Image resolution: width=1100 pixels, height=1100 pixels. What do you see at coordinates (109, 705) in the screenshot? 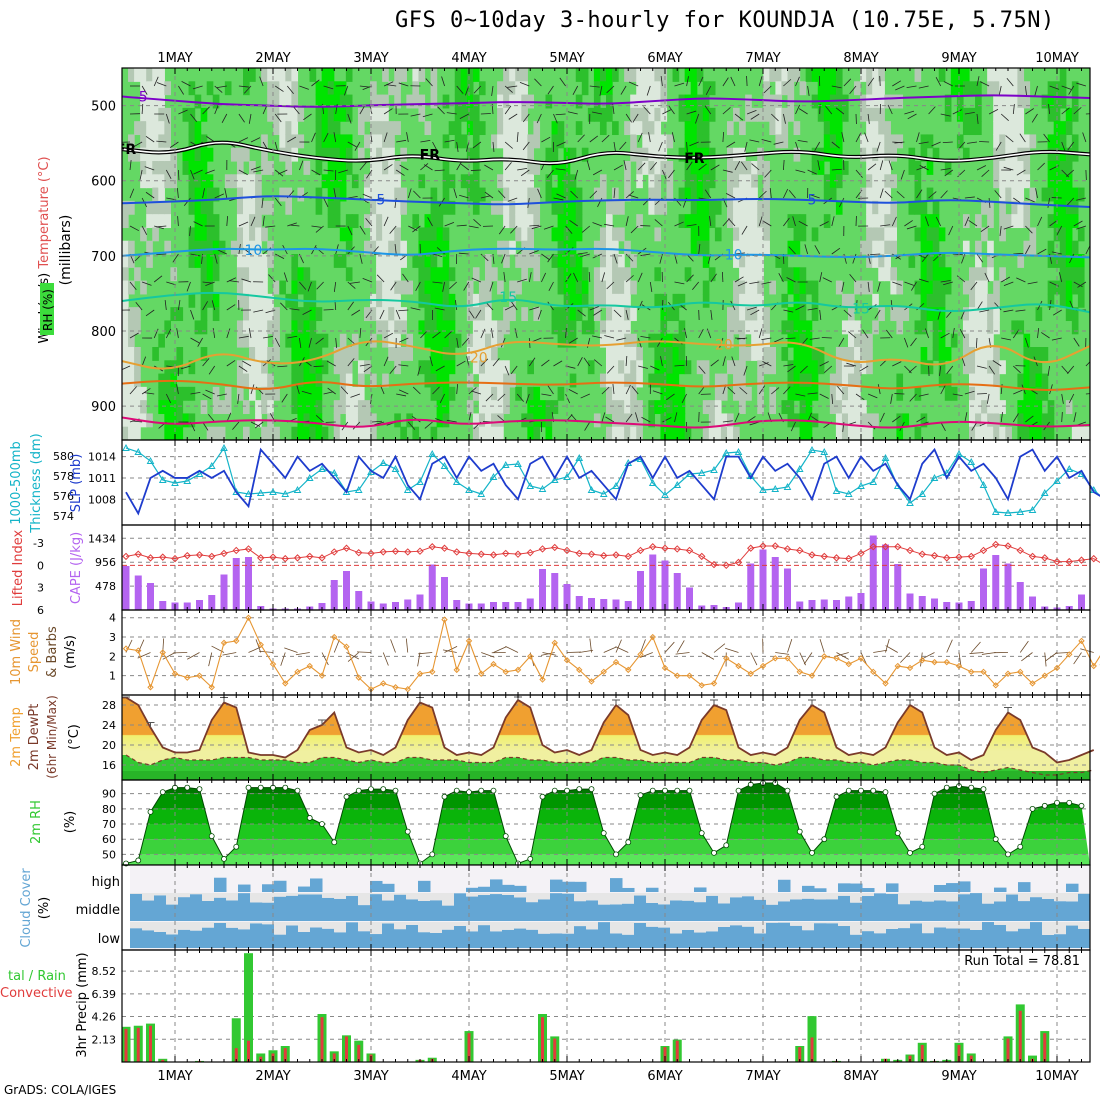
I see `temp-tick-label: 28` at bounding box center [109, 705].